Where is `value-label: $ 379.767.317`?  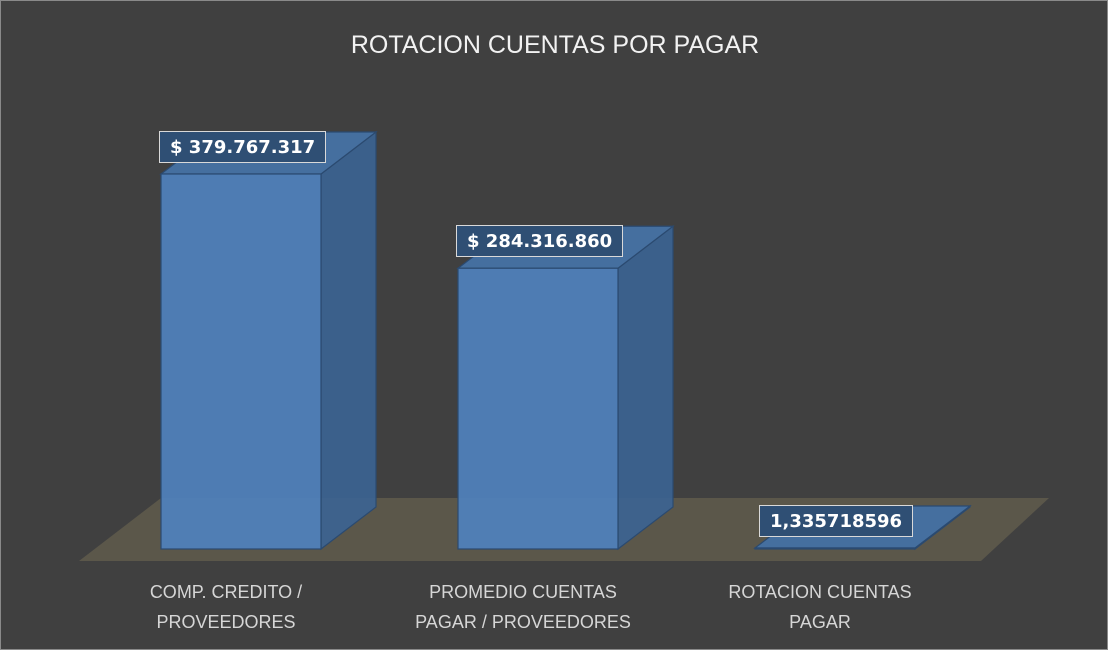 value-label: $ 379.767.317 is located at coordinates (243, 147).